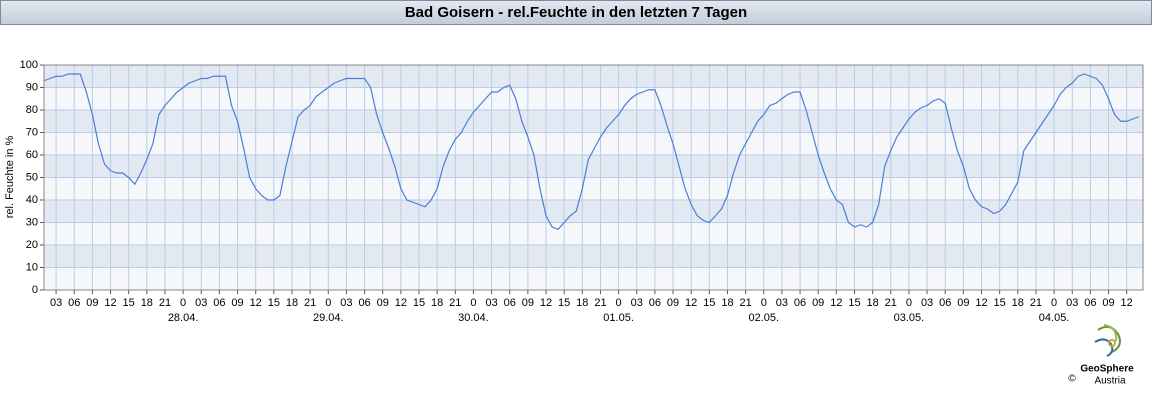 This screenshot has width=1152, height=400. I want to click on y-tick-label: 60, so click(32, 155).